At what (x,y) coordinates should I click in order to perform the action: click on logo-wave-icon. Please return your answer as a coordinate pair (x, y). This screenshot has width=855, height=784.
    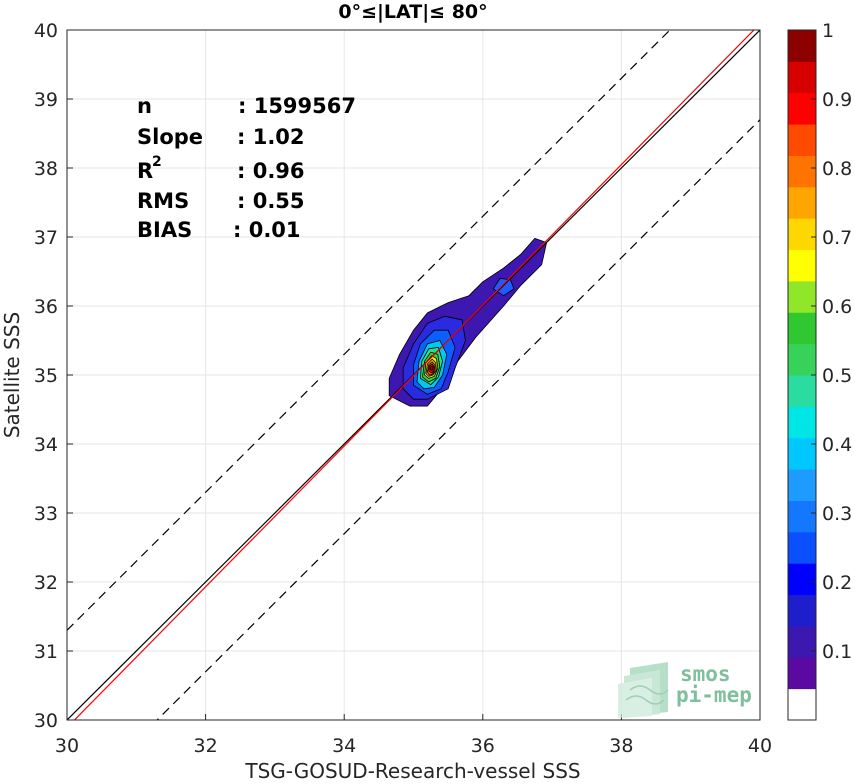
    Looking at the image, I should click on (643, 690).